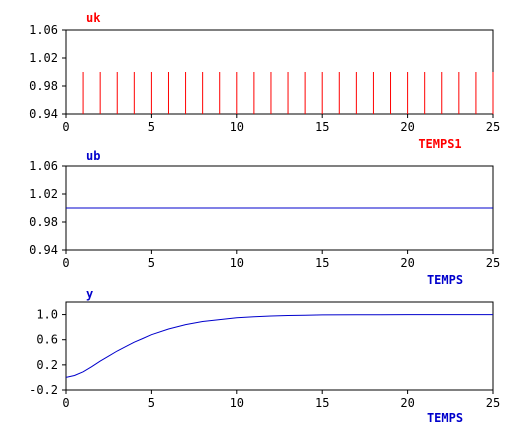  Describe the element at coordinates (439, 144) in the screenshot. I see `x-axis-label: TEMPS1` at that location.